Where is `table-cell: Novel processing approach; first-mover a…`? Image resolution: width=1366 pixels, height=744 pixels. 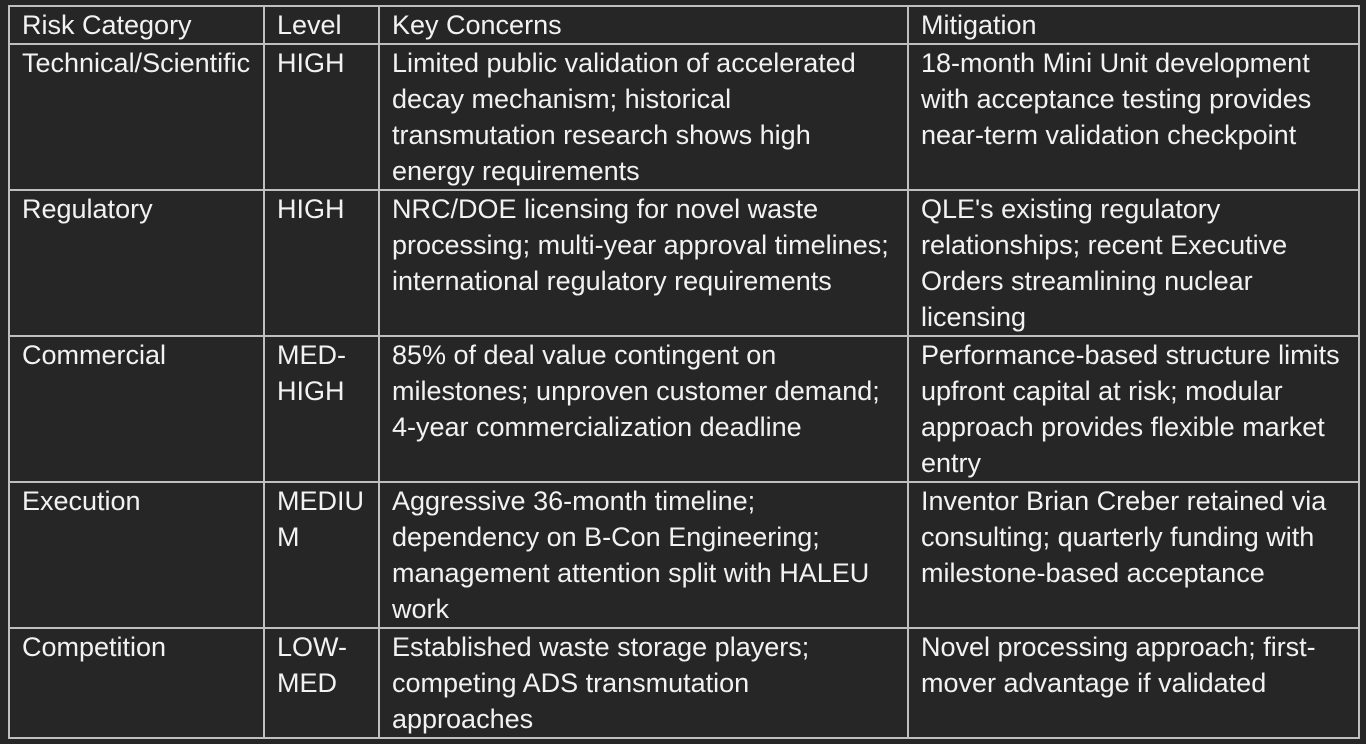 table-cell: Novel processing approach; first-mover a… is located at coordinates (1133, 683).